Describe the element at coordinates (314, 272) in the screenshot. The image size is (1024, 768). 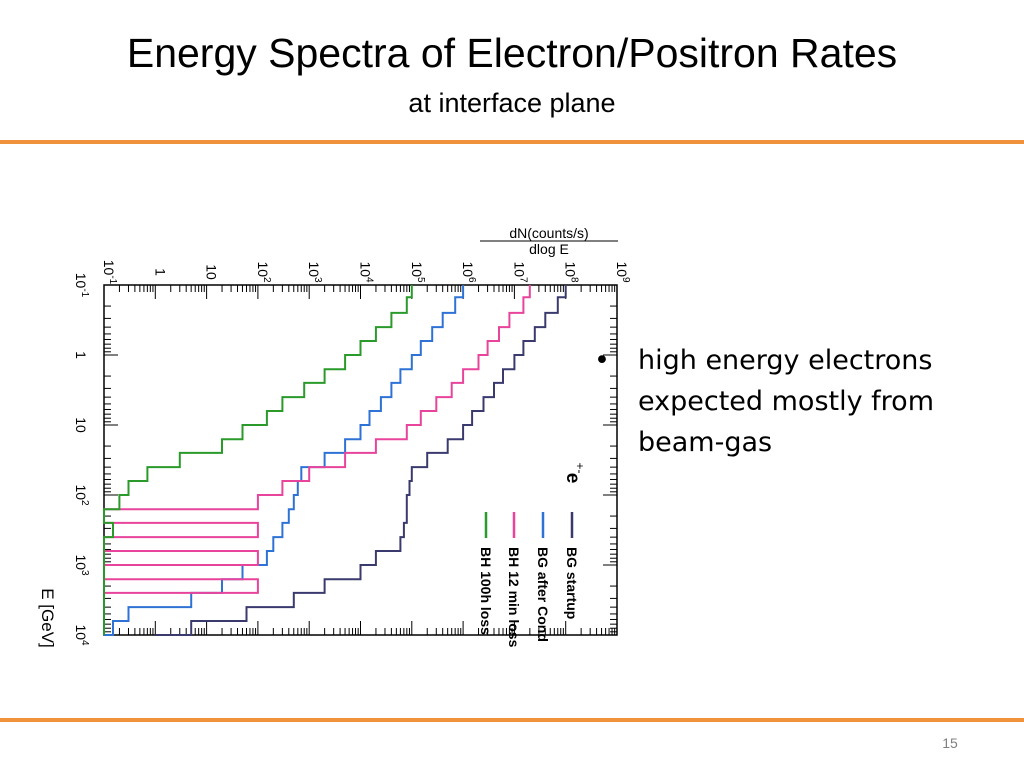
I see `rate-tick-label: 103` at that location.